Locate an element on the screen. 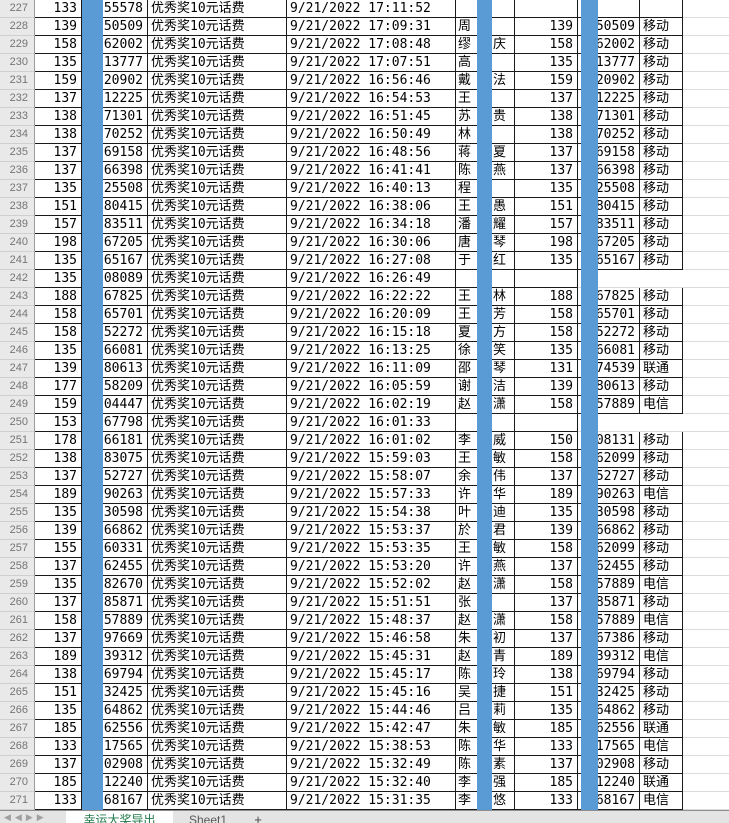 Image resolution: width=729 pixels, height=823 pixels. row-header: 267 is located at coordinates (17, 729).